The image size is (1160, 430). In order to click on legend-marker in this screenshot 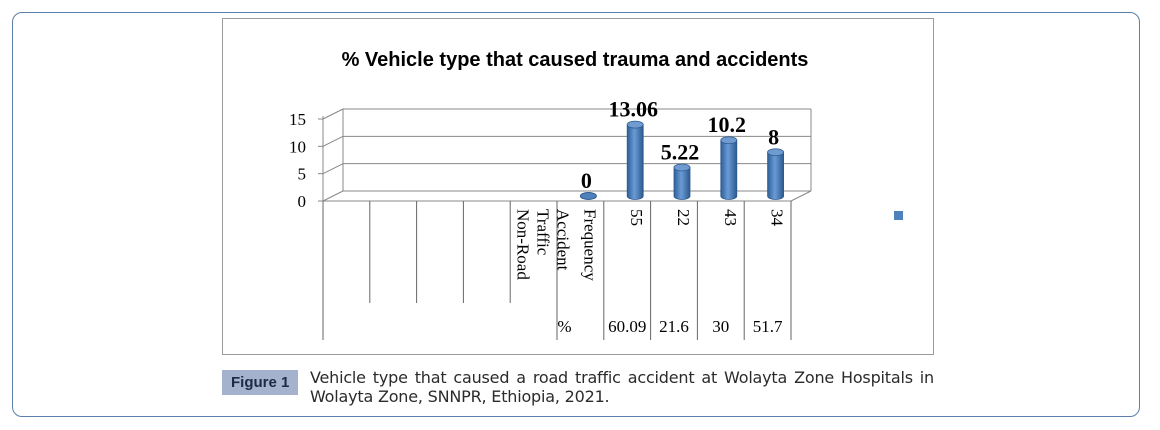, I will do `click(898, 215)`.